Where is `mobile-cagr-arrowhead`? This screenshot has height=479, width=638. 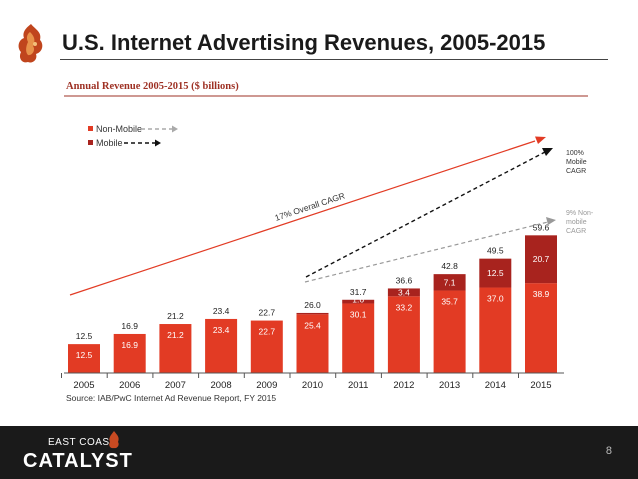 mobile-cagr-arrowhead is located at coordinates (547, 152).